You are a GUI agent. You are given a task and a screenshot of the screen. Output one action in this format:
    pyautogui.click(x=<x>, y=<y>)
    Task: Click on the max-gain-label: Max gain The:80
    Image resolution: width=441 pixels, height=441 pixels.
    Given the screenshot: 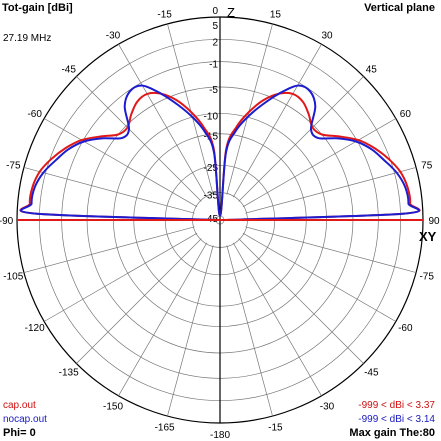 What is the action you would take?
    pyautogui.click(x=392, y=433)
    